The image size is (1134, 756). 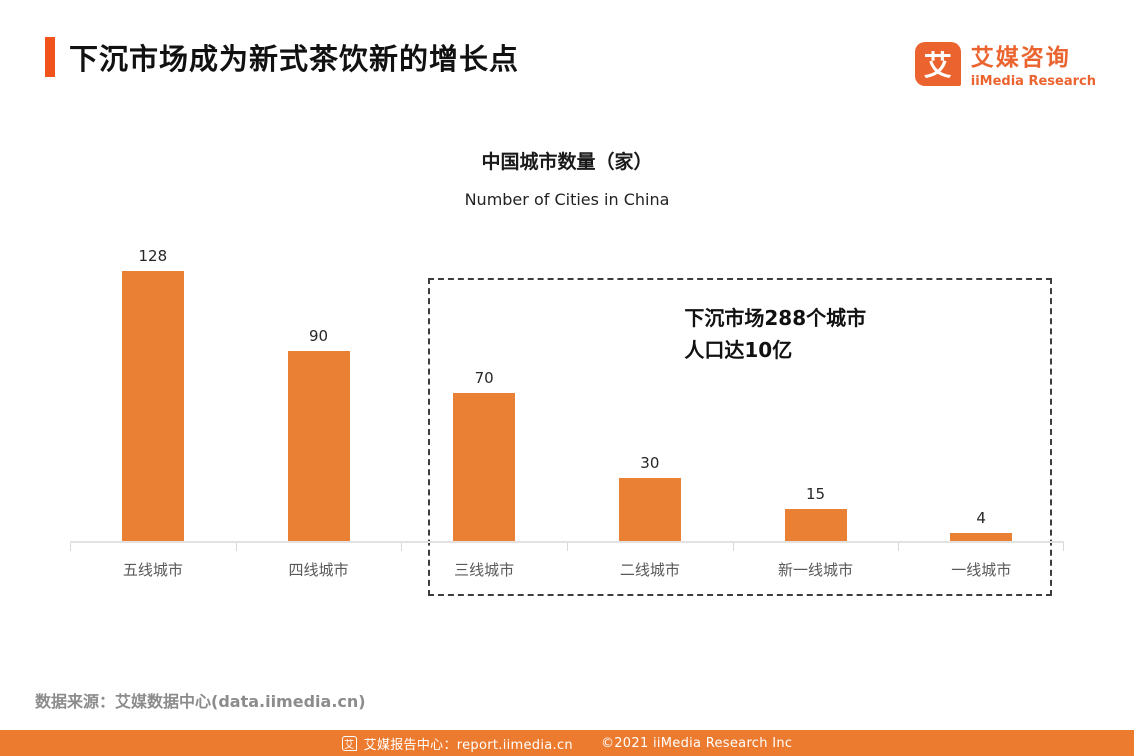 What do you see at coordinates (294, 59) in the screenshot?
I see `page-title: 下沉市场成为新式茶饮新的增长点` at bounding box center [294, 59].